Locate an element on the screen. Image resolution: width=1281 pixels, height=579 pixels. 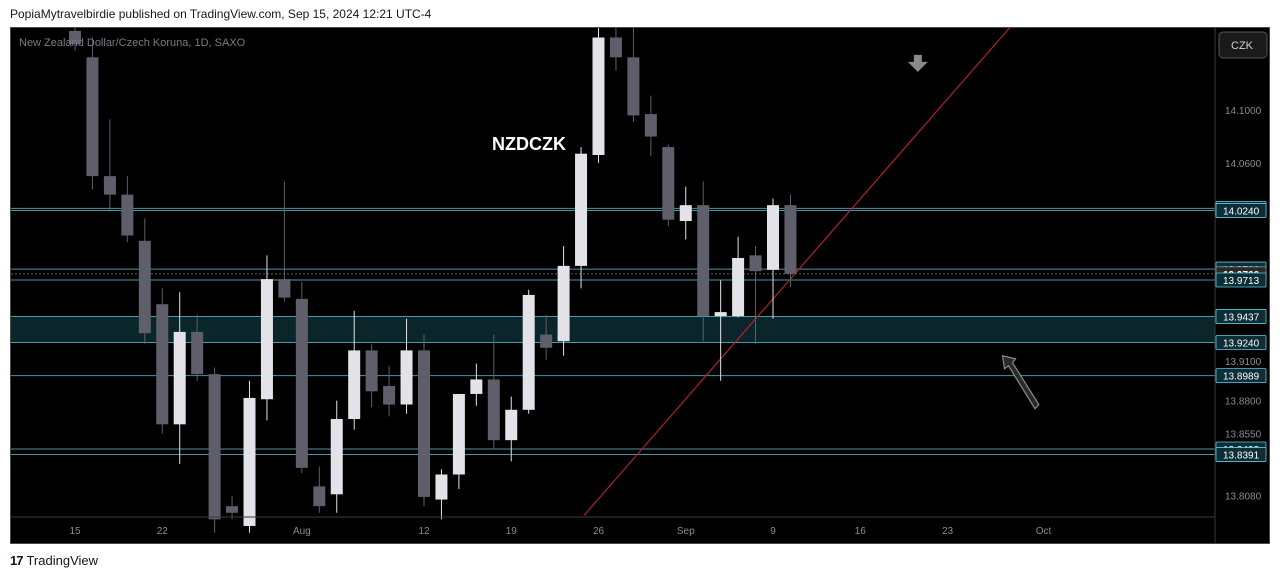
tradingview-logo-icon: 17 is located at coordinates (17, 560).